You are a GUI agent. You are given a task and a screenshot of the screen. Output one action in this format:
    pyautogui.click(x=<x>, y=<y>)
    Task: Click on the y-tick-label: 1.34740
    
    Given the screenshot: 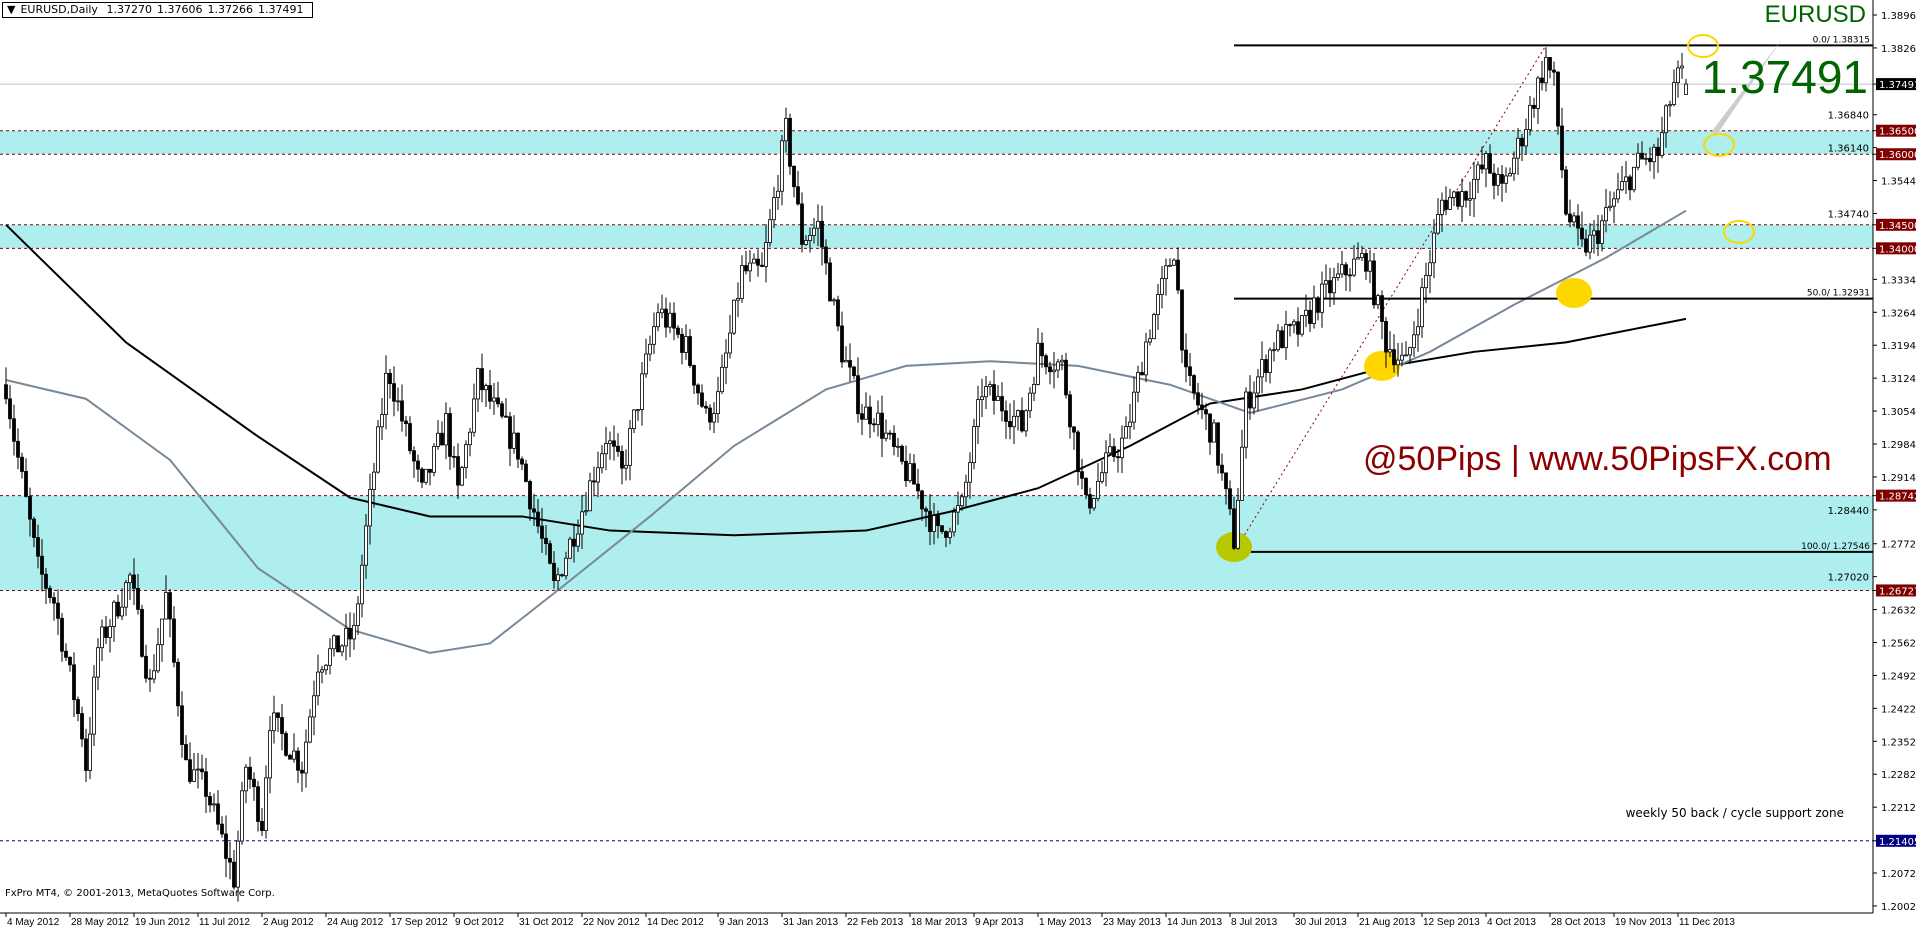 What is the action you would take?
    pyautogui.click(x=1848, y=215)
    